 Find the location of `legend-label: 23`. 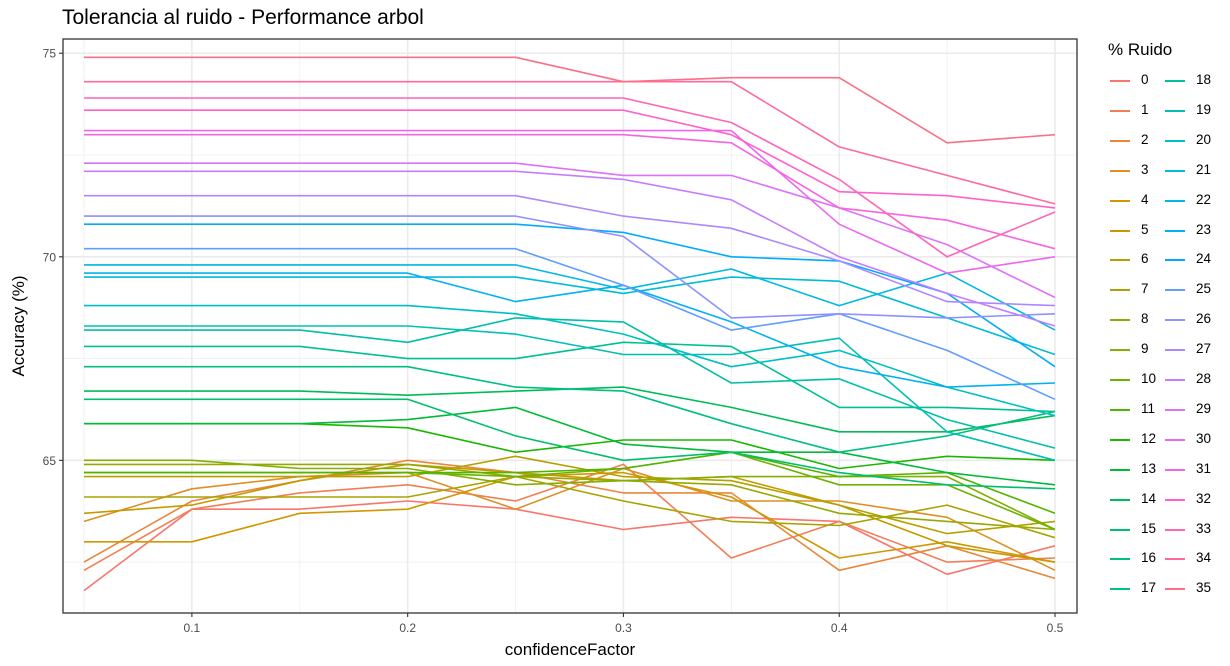

legend-label: 23 is located at coordinates (1204, 229).